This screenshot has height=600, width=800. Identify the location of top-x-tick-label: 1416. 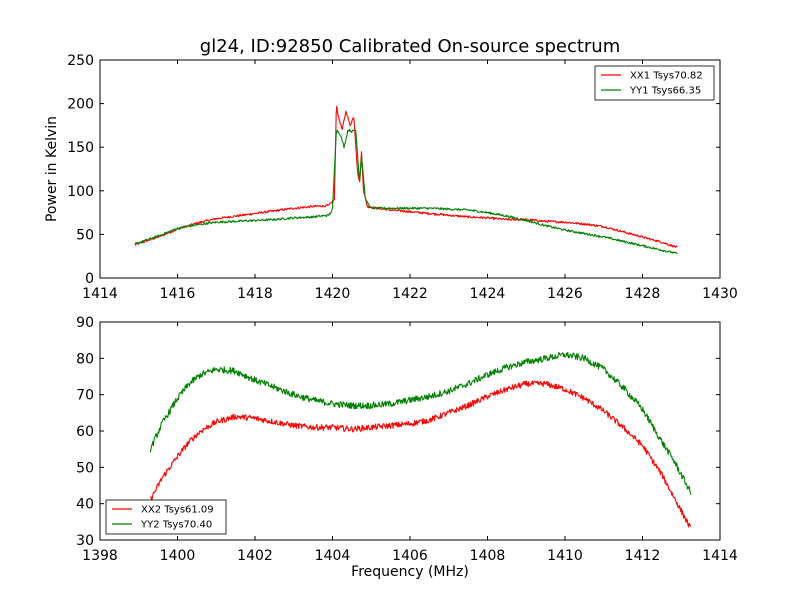
(178, 294).